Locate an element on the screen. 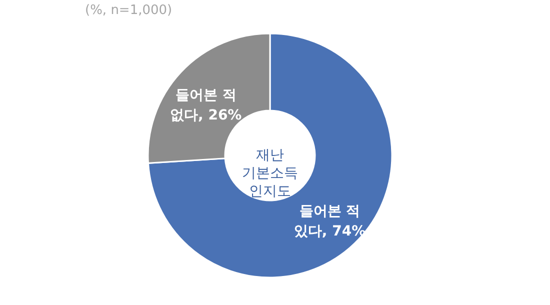  slice-label: 들어본 적 있다, 74% is located at coordinates (330, 222).